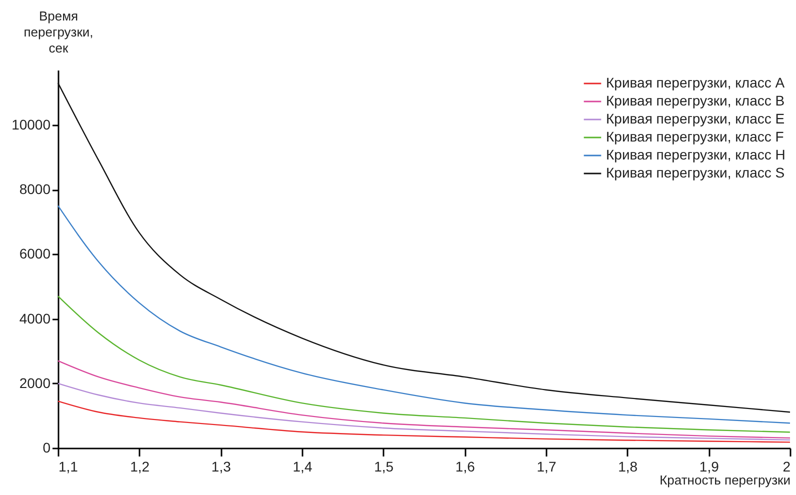 This screenshot has width=796, height=495. Describe the element at coordinates (68, 466) in the screenshot. I see `x-tick-label: 1,1` at that location.